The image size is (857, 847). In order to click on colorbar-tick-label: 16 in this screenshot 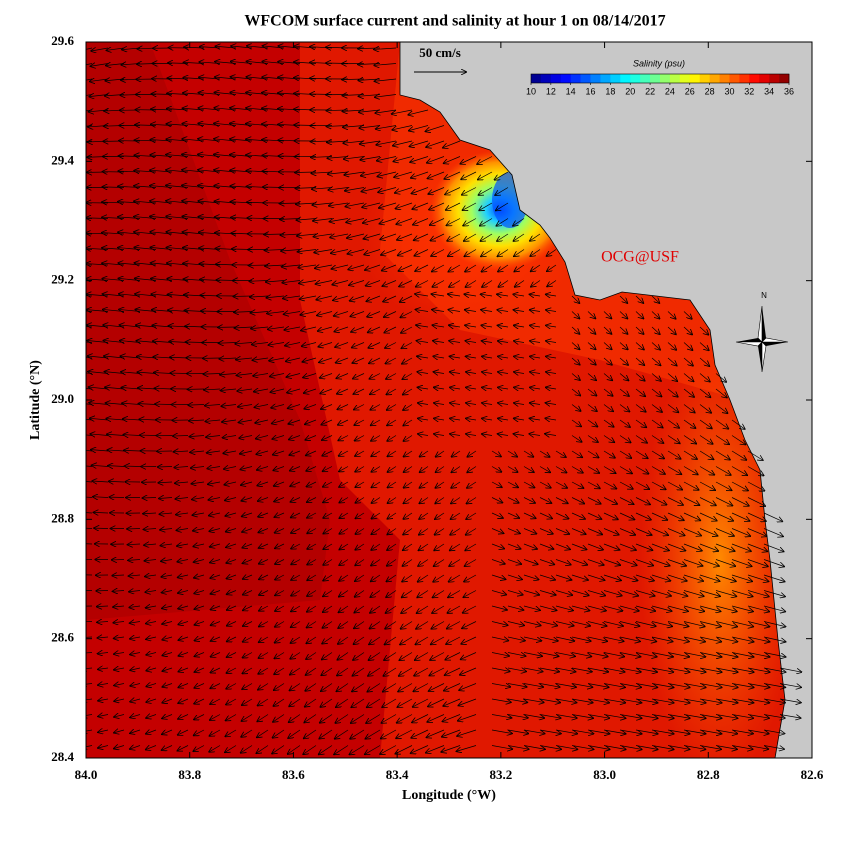, I will do `click(591, 91)`.